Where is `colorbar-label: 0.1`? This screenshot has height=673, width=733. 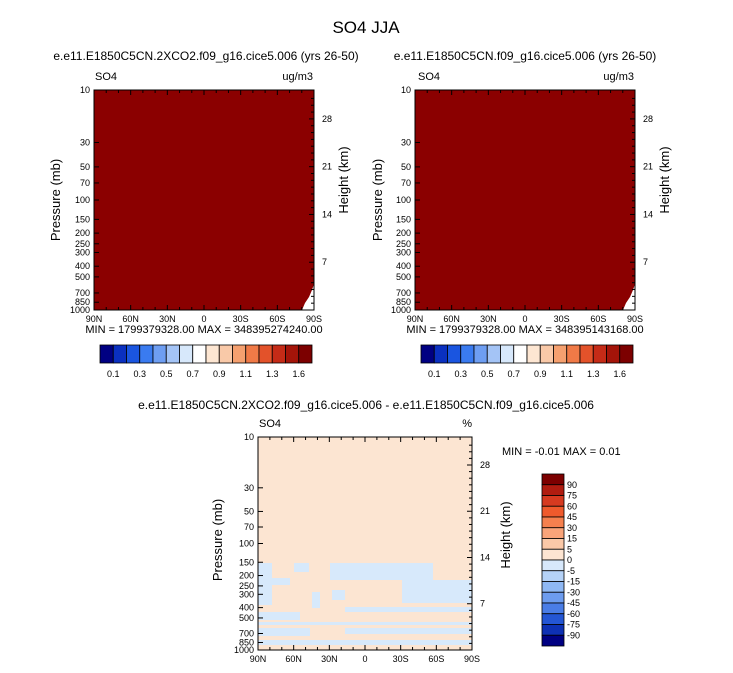
colorbar-label: 0.1 is located at coordinates (434, 374).